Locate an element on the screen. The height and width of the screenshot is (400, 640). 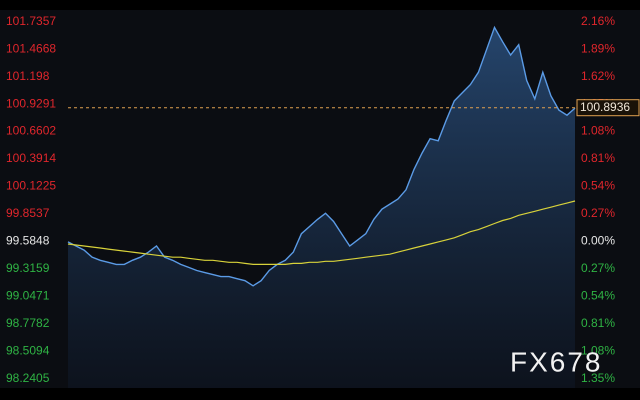
y-tick-label: 99.3159 is located at coordinates (28, 268).